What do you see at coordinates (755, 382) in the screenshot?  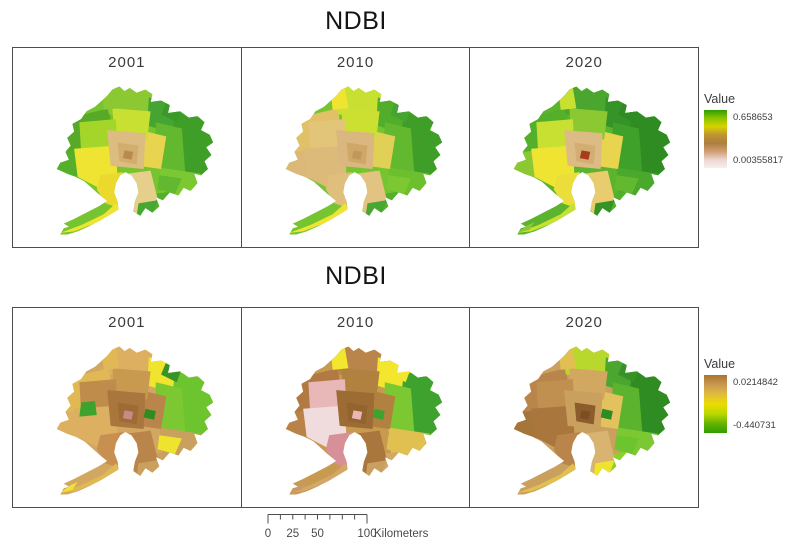 I see `legend-max-value: 0.0214842` at bounding box center [755, 382].